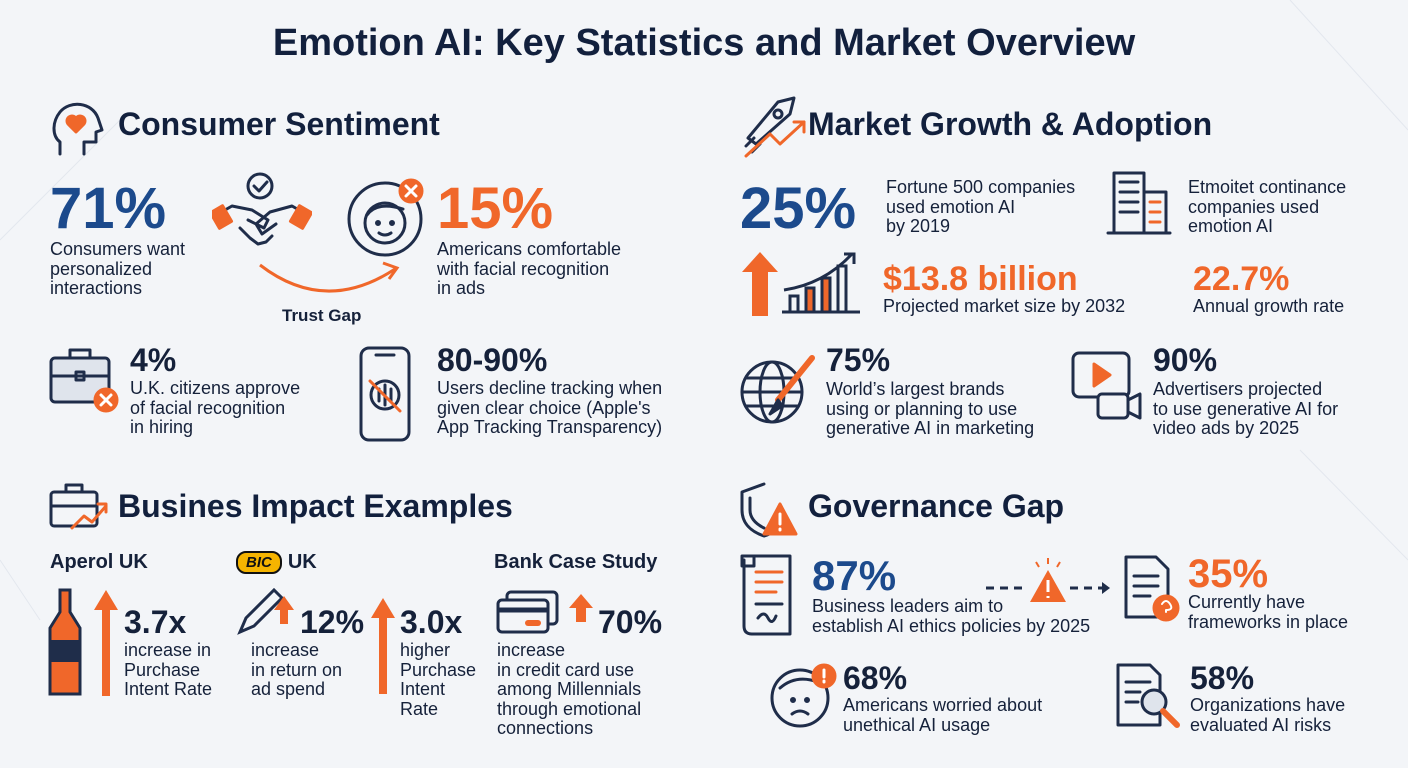 The image size is (1408, 768). What do you see at coordinates (385, 394) in the screenshot?
I see `phone-fingerprint-icon` at bounding box center [385, 394].